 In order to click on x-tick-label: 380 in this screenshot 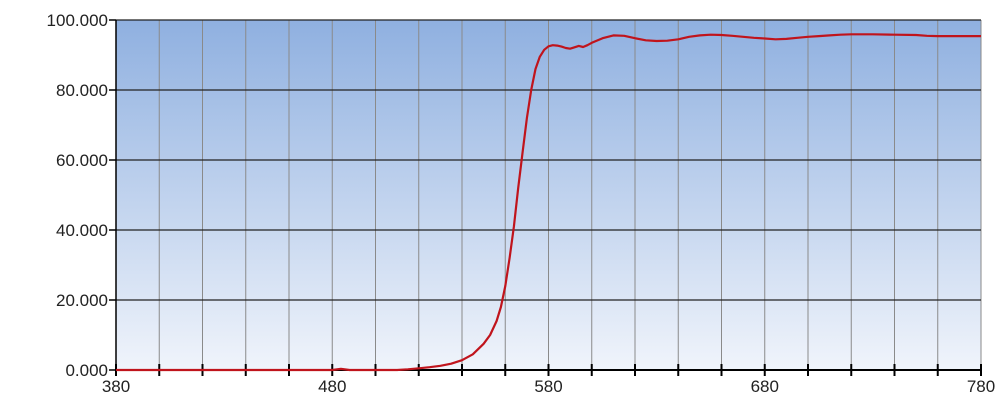, I will do `click(116, 386)`.